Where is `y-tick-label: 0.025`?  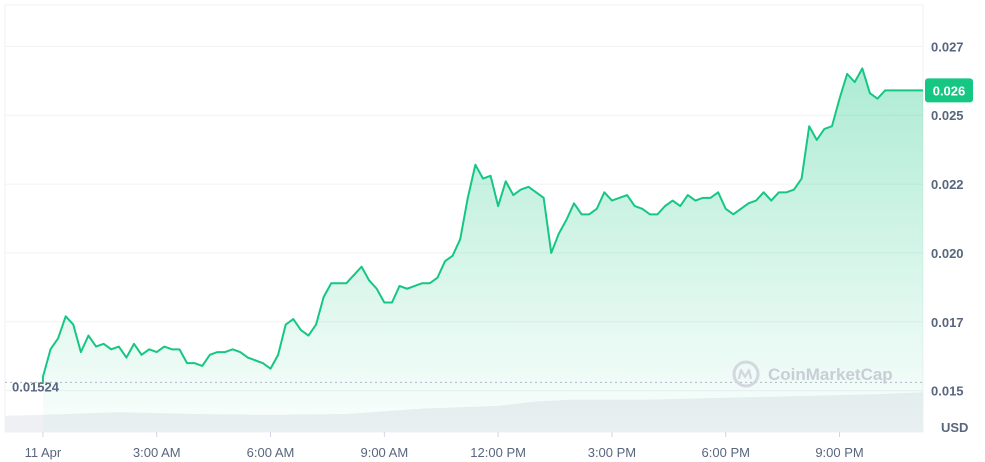 y-tick-label: 0.025 is located at coordinates (947, 115).